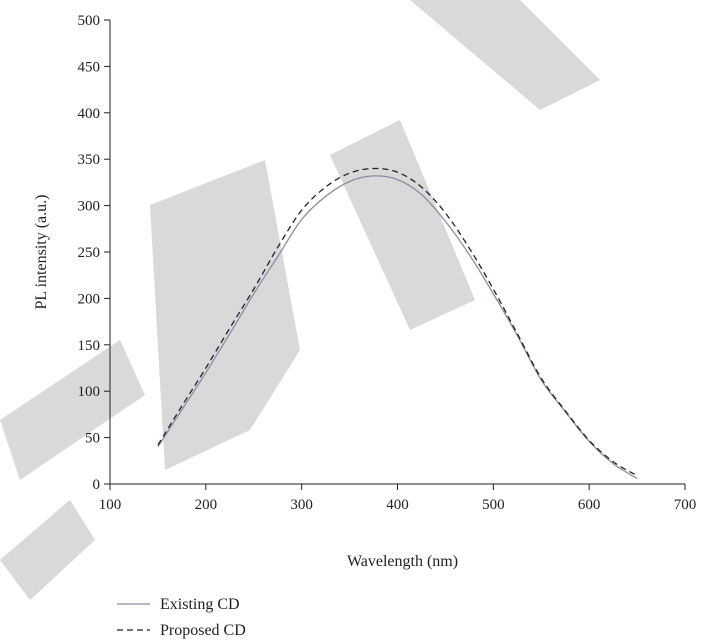  I want to click on legend: Existing CD Proposed CD, so click(181, 617).